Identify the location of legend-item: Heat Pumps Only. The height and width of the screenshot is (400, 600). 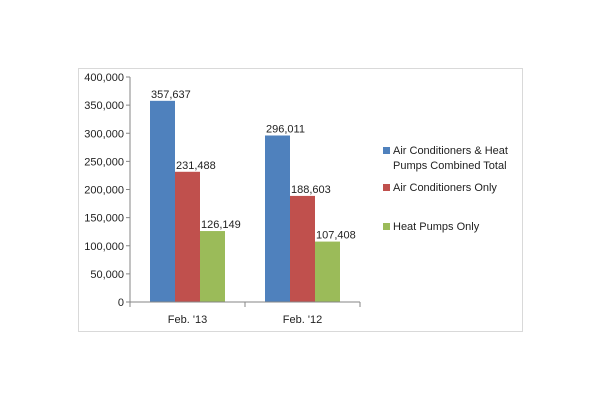
(431, 227).